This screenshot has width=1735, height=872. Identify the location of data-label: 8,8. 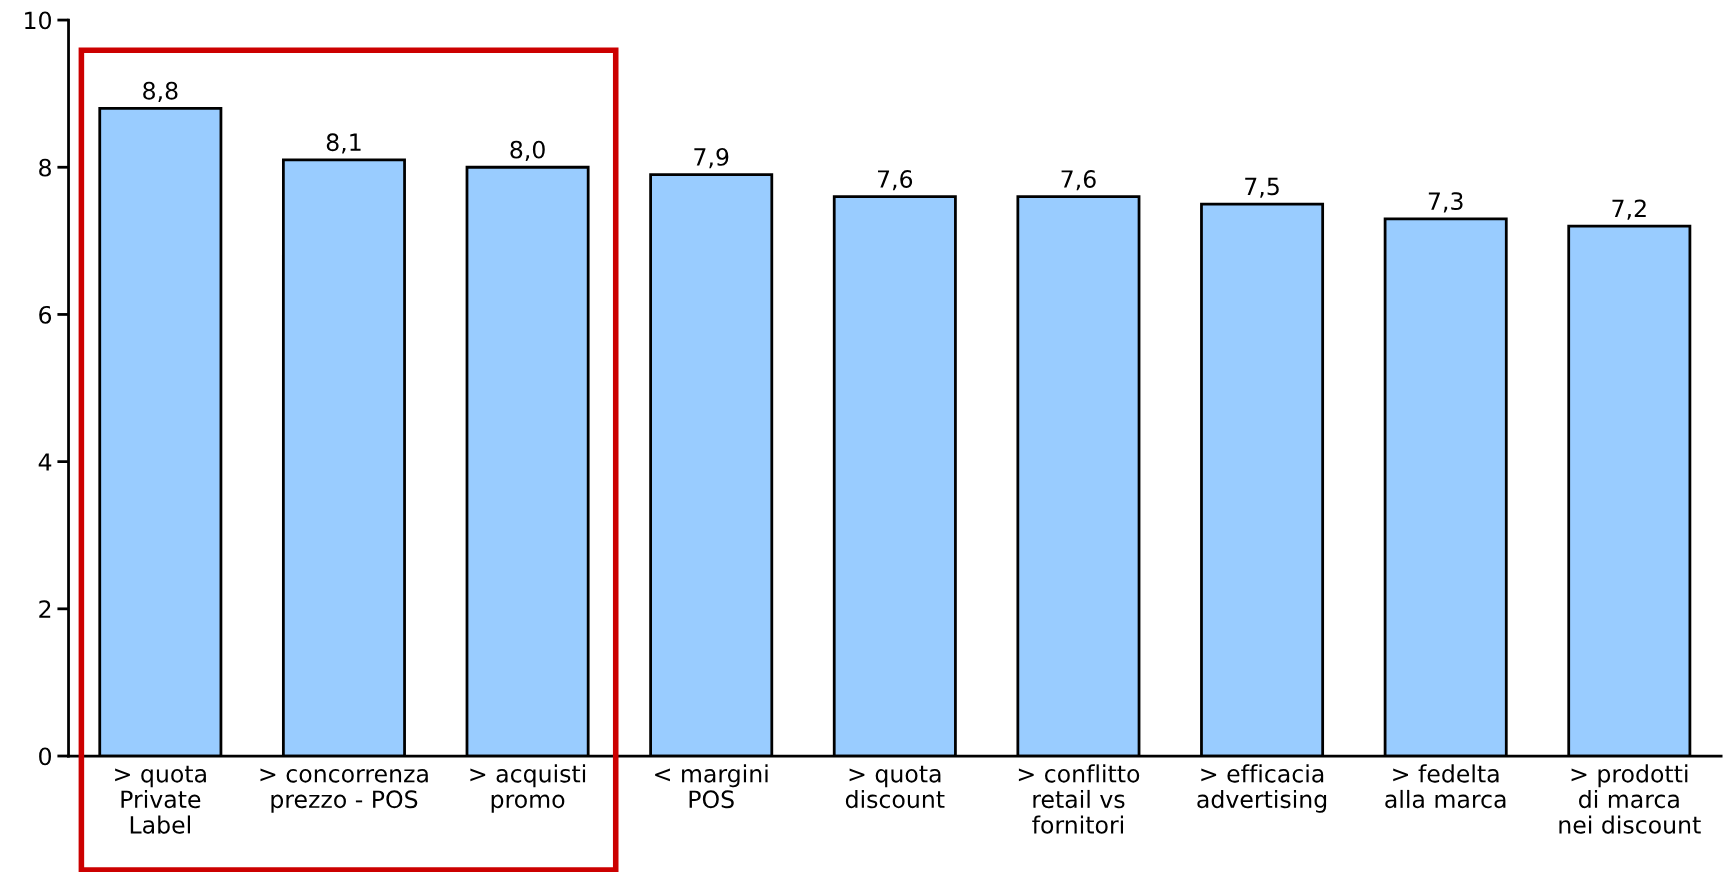
(160, 92).